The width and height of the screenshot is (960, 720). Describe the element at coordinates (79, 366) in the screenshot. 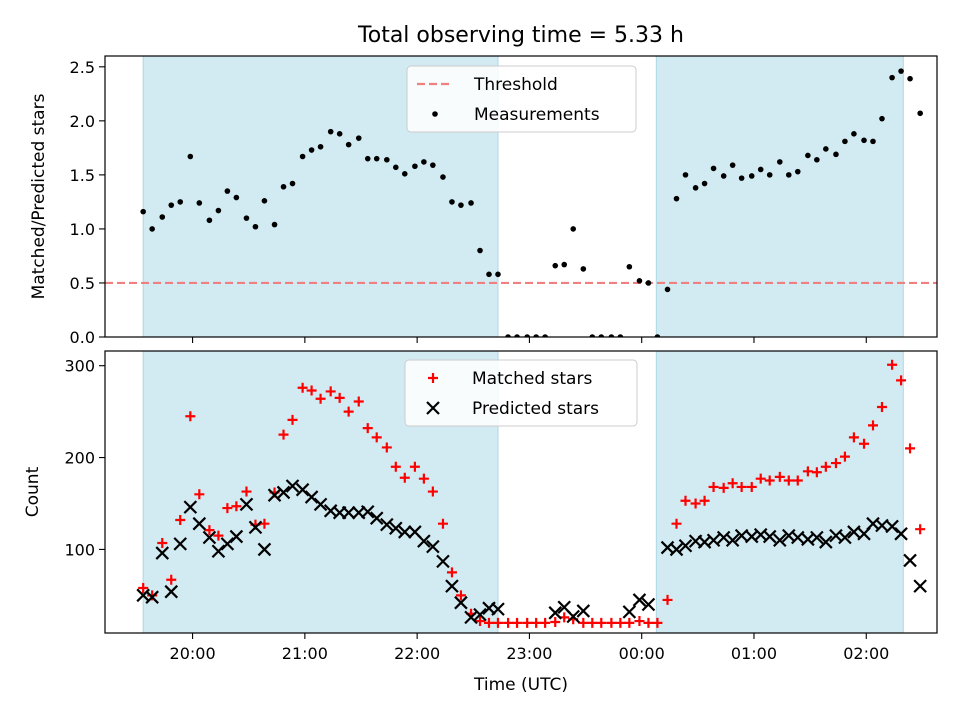

I see `bottom-y-tick-label: 300` at that location.